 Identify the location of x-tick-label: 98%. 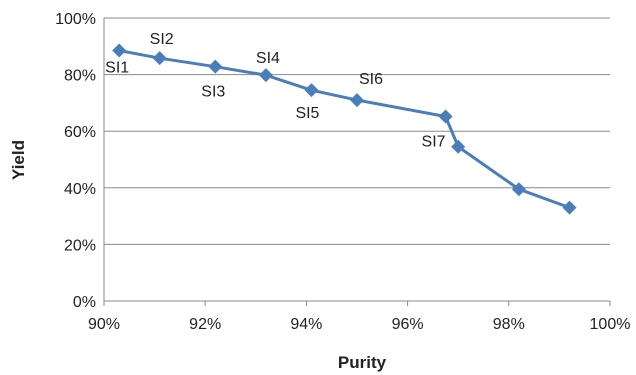
(509, 324).